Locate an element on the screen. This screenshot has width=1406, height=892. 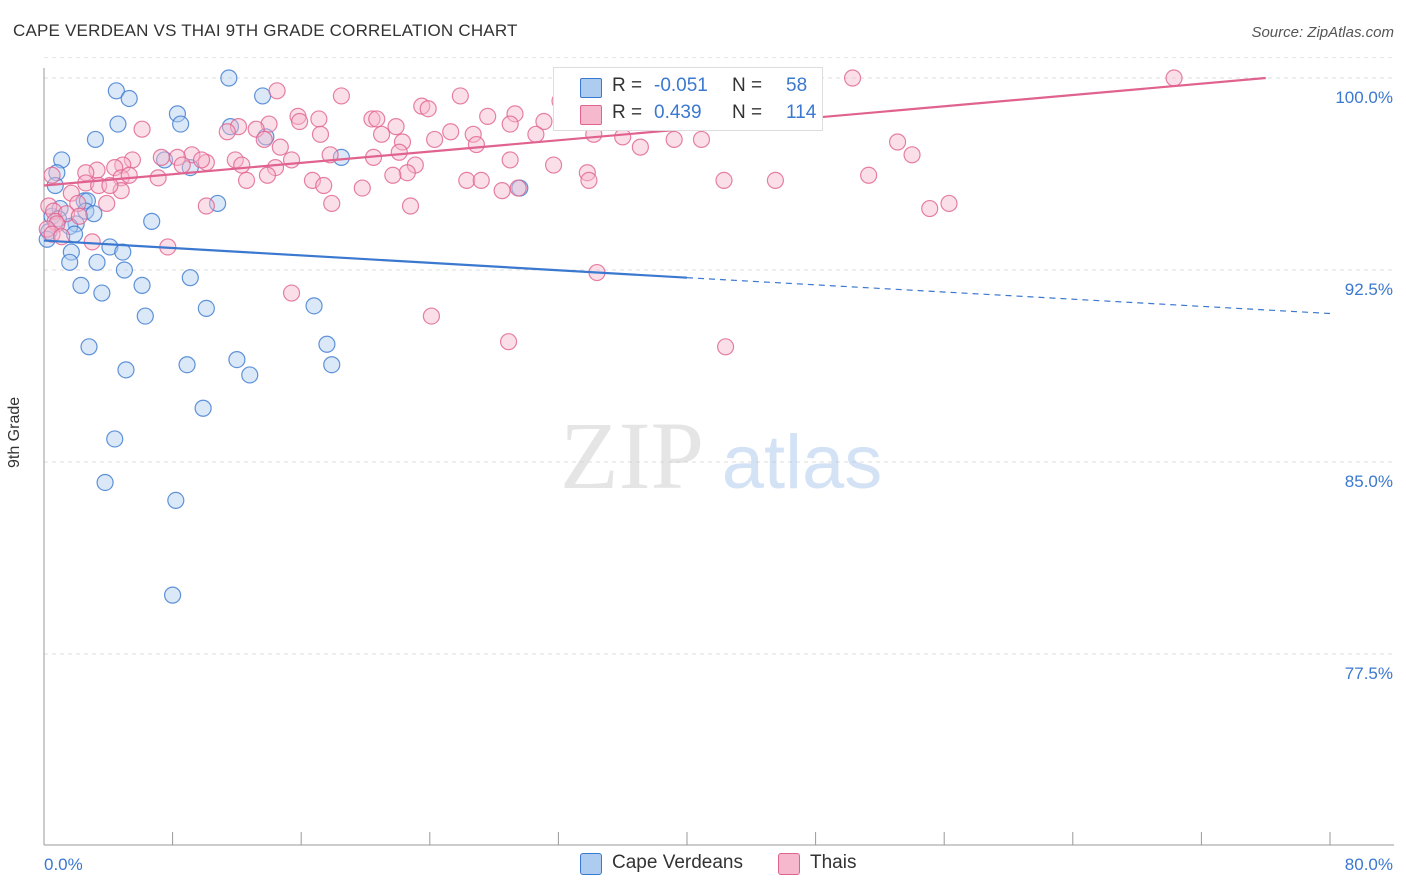
legend-row-pink: R = 0.439 N = 114 is located at coordinates (688, 114).